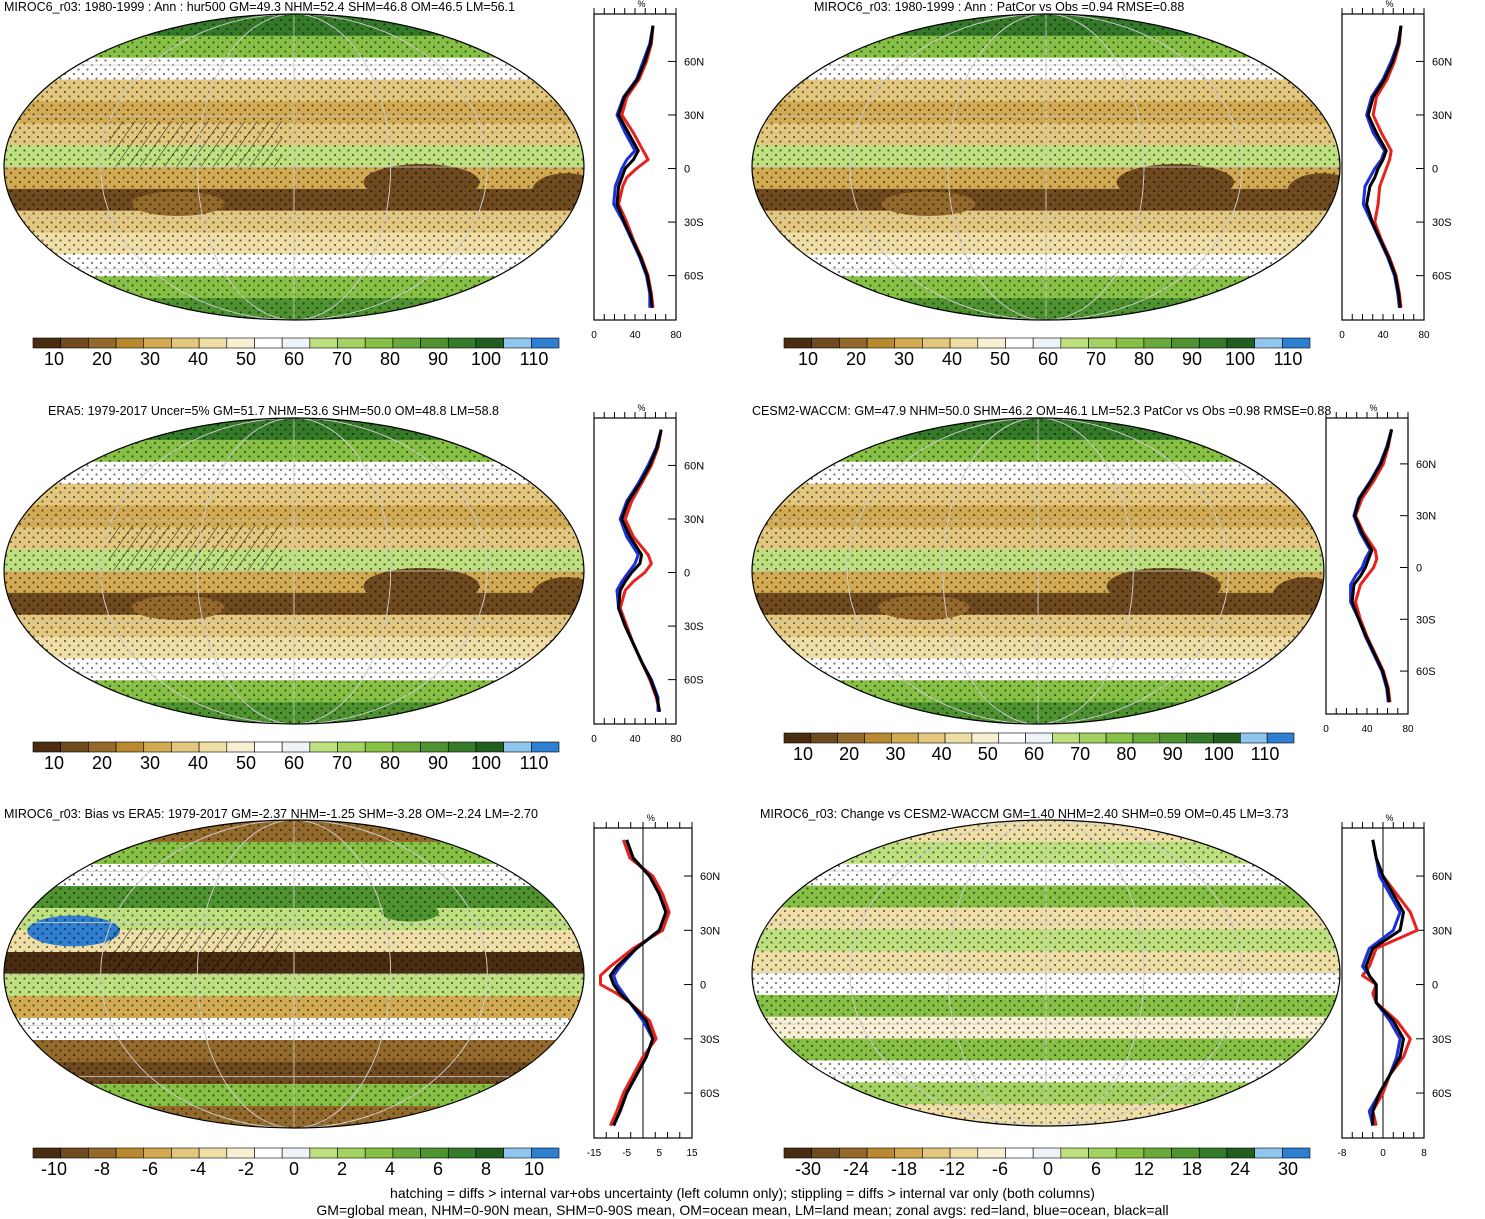 Image resolution: width=1485 pixels, height=1219 pixels. I want to click on colorbar-label: 6, so click(1096, 1169).